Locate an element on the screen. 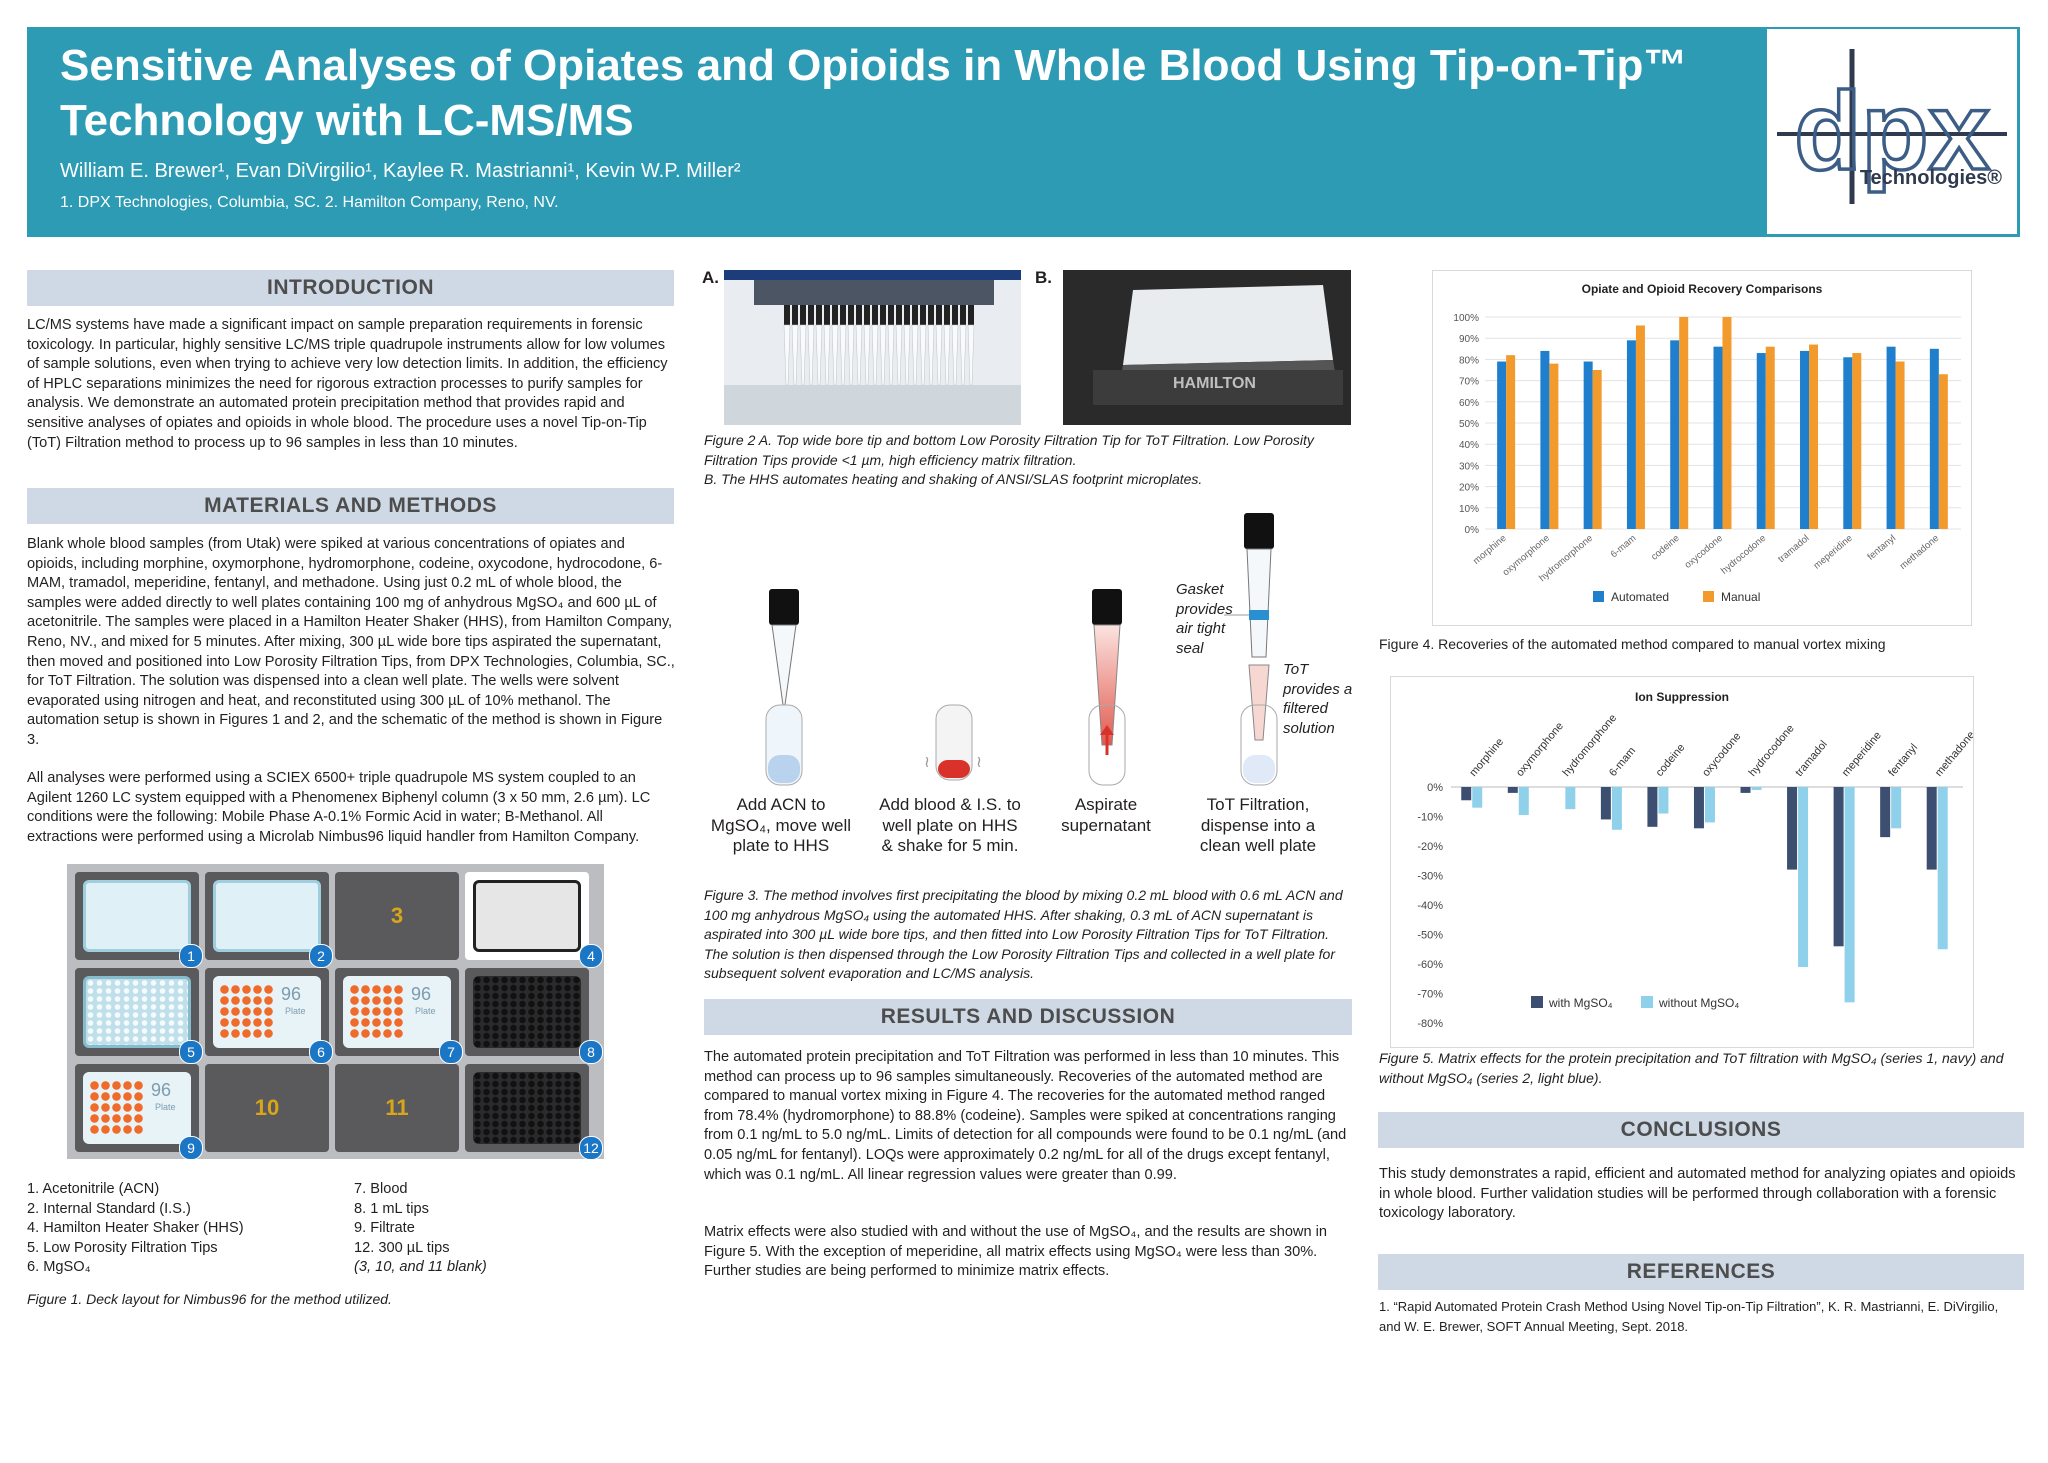  deck-position-3: 3 is located at coordinates (397, 916).